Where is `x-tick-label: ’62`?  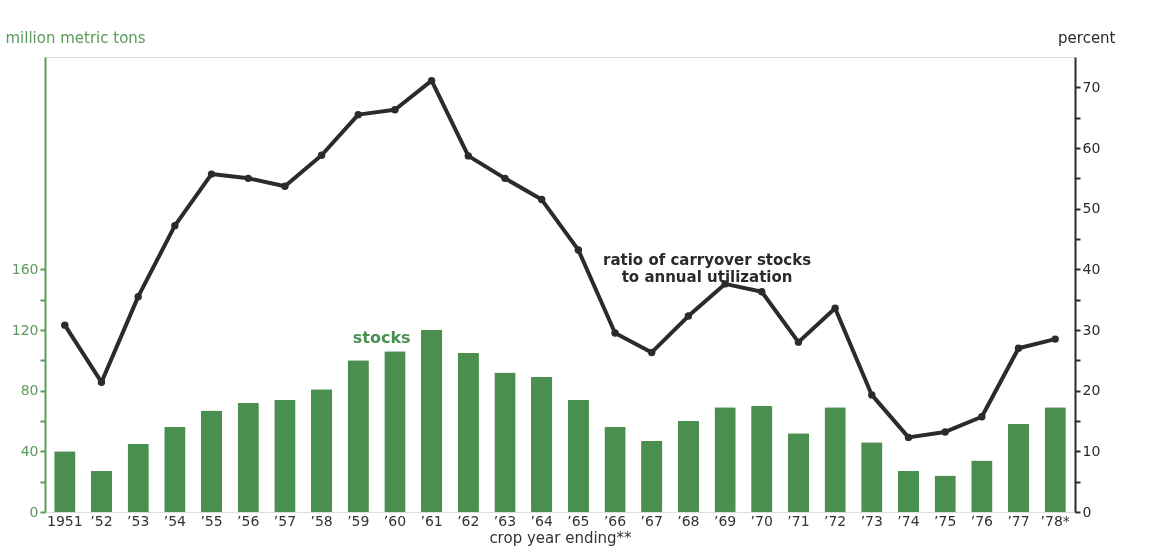
x-tick-label: ’62 is located at coordinates (468, 520).